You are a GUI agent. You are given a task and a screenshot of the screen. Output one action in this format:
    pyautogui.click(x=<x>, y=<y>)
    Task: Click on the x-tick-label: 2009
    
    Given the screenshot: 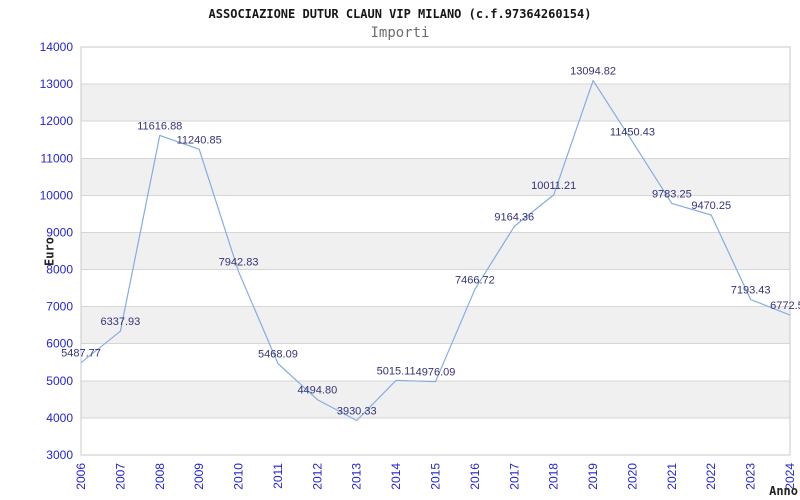 What is the action you would take?
    pyautogui.click(x=199, y=476)
    